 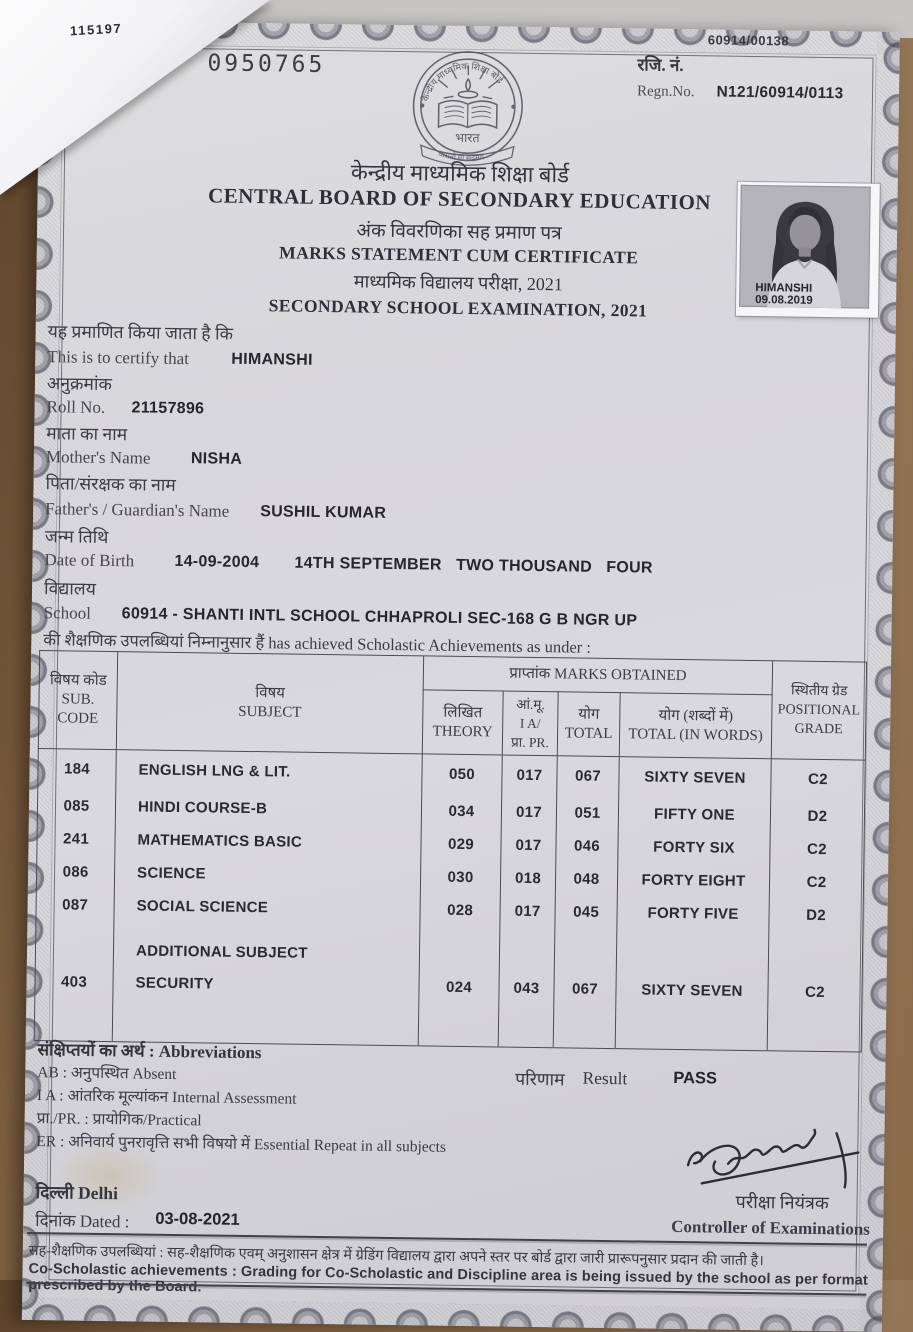 I want to click on cell-words: FIFTY ONE, so click(x=694, y=814).